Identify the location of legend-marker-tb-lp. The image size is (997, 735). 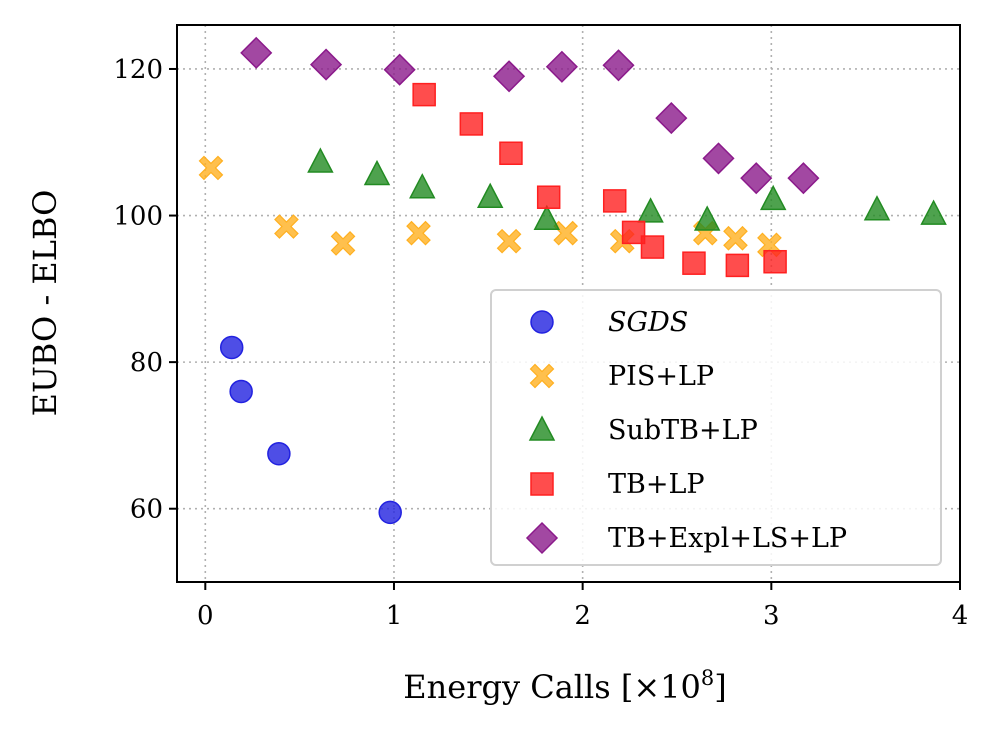
(542, 484).